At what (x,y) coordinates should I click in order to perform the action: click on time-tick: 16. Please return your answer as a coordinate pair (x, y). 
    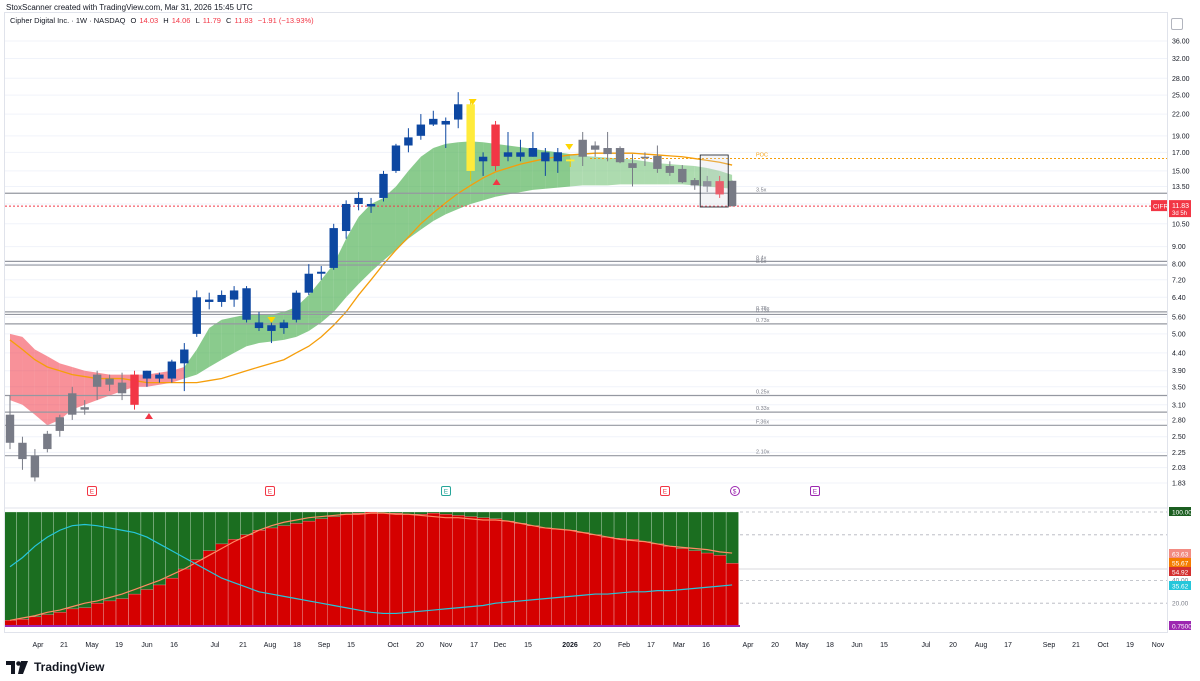
    Looking at the image, I should click on (706, 645).